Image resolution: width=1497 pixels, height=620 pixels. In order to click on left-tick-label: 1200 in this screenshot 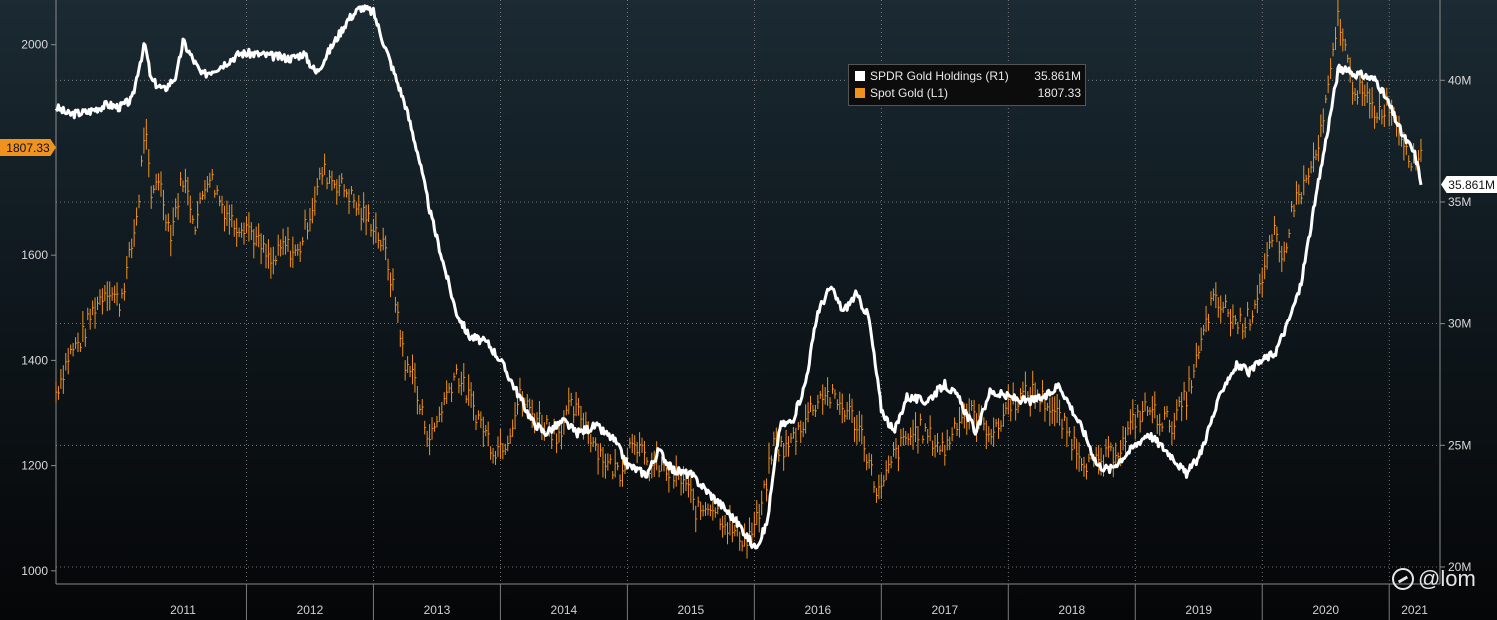, I will do `click(34, 466)`.